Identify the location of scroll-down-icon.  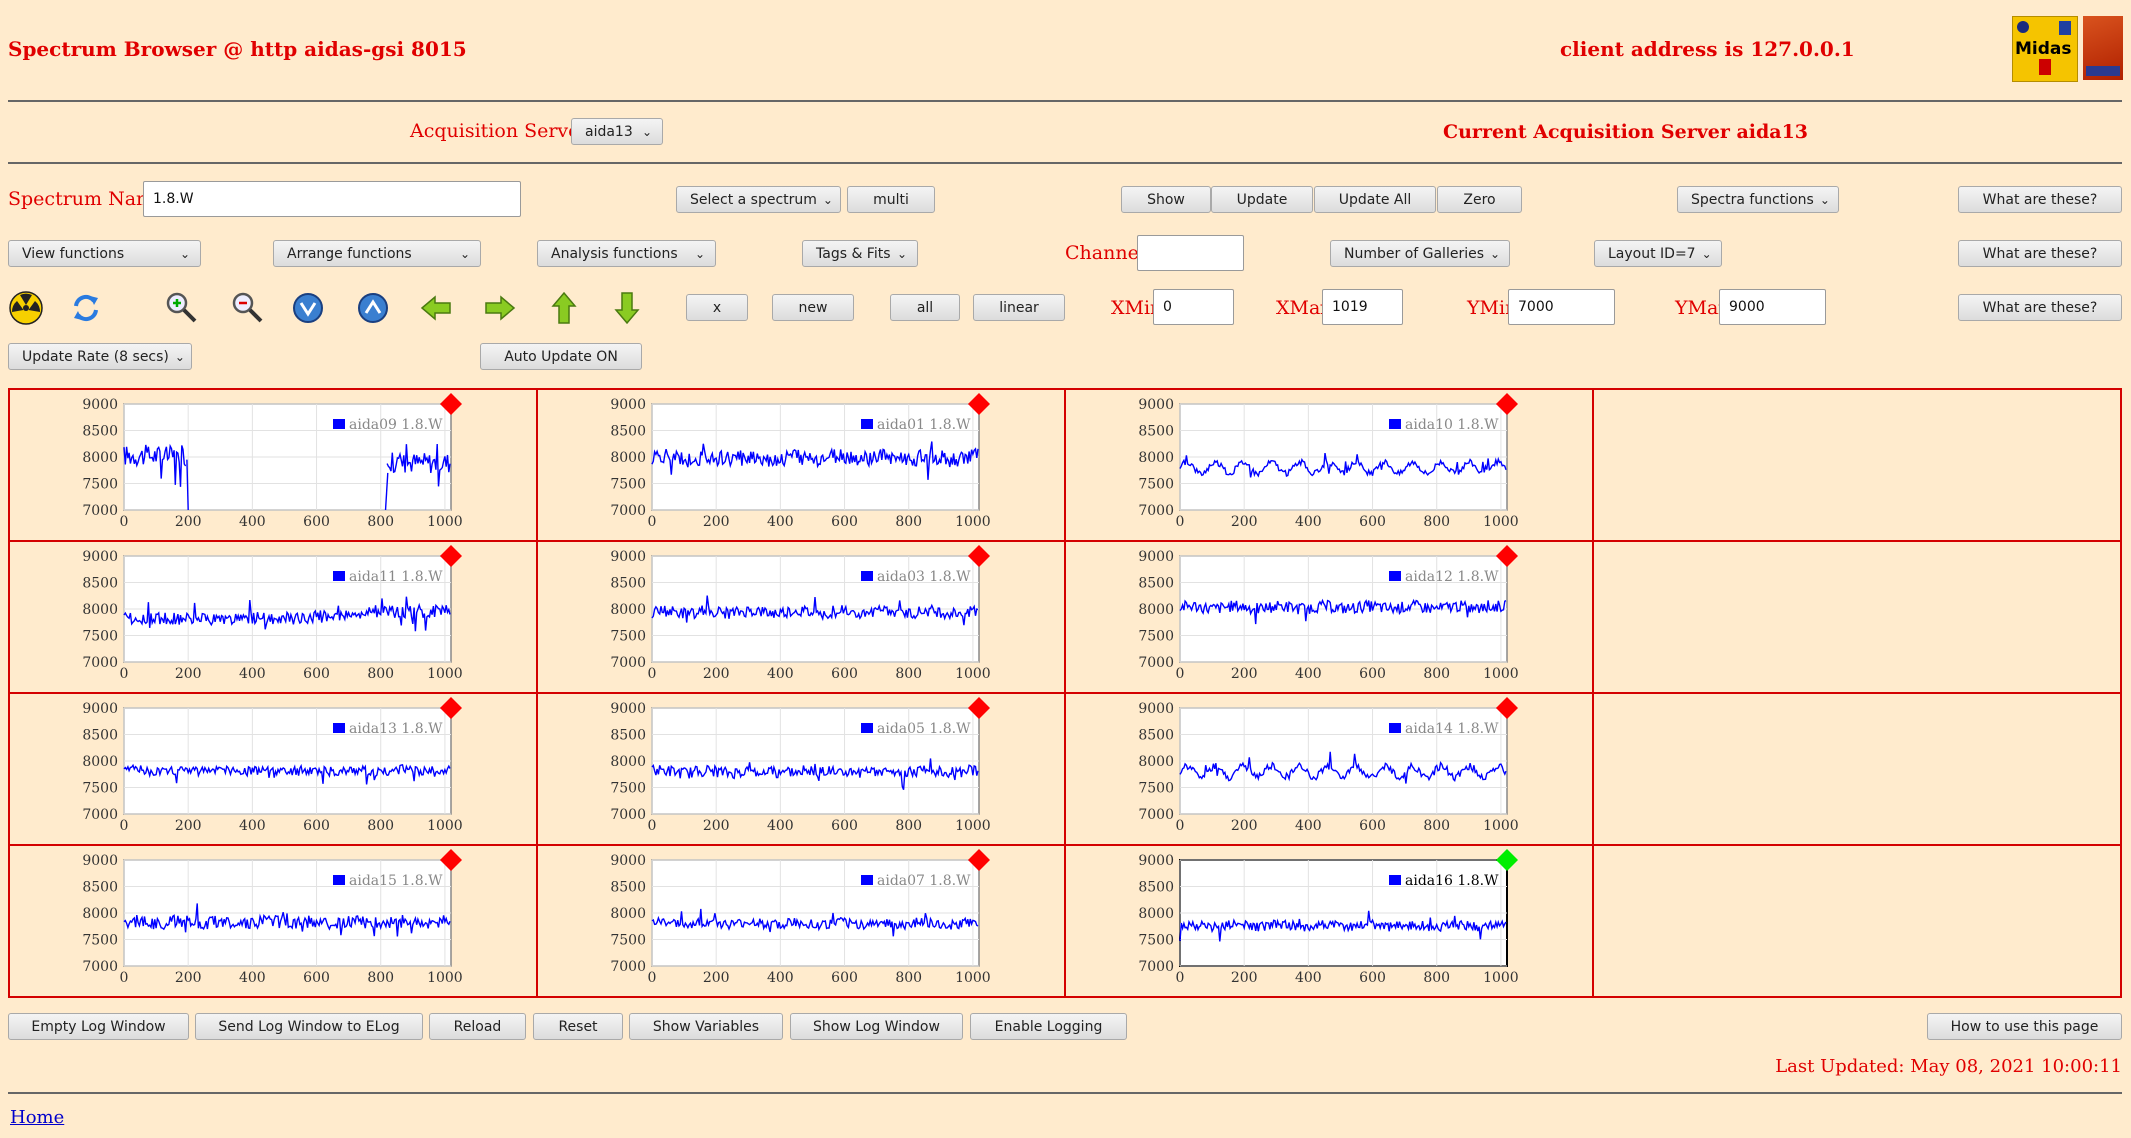
(308, 308).